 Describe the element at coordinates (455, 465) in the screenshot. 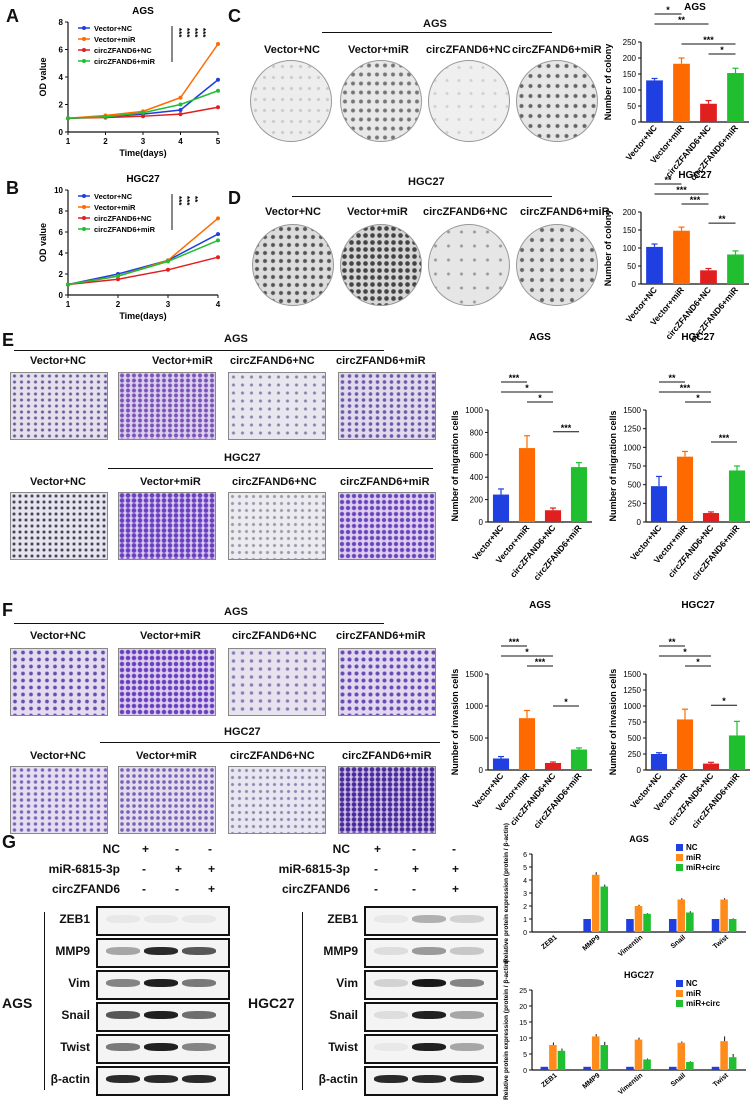

I see `y-axis-label: Number of migration cells` at that location.